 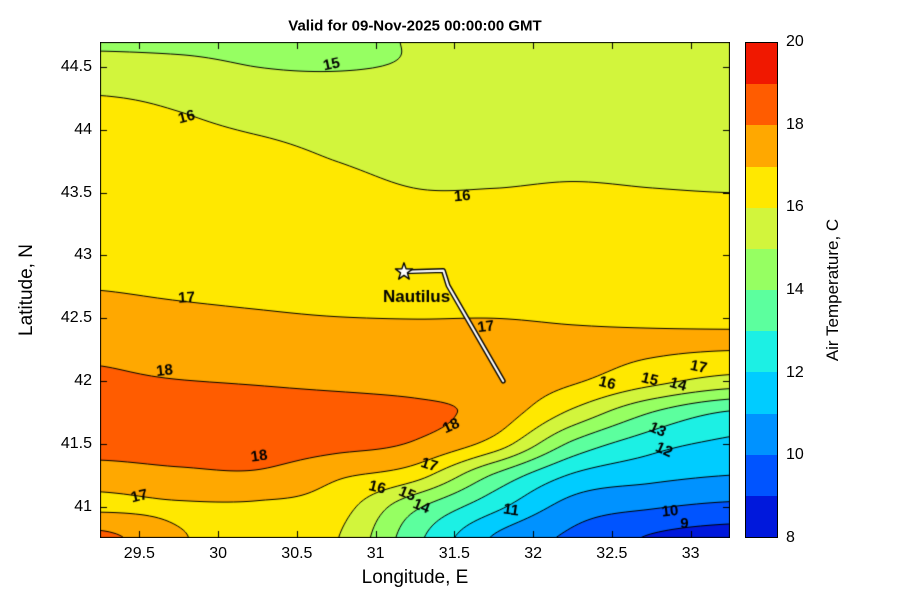 What do you see at coordinates (83, 129) in the screenshot?
I see `y-tick-label: 44` at bounding box center [83, 129].